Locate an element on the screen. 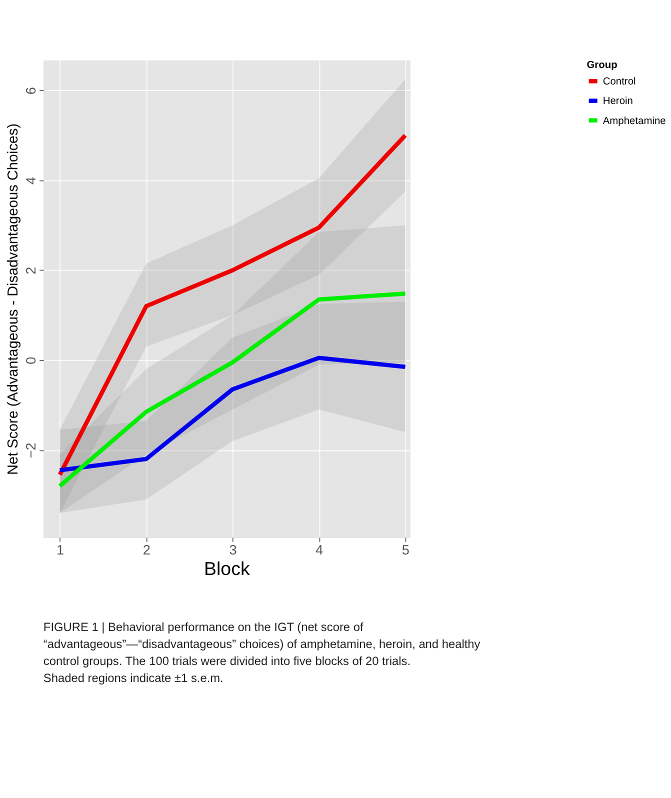  x-tick-label: 1 is located at coordinates (60, 550).